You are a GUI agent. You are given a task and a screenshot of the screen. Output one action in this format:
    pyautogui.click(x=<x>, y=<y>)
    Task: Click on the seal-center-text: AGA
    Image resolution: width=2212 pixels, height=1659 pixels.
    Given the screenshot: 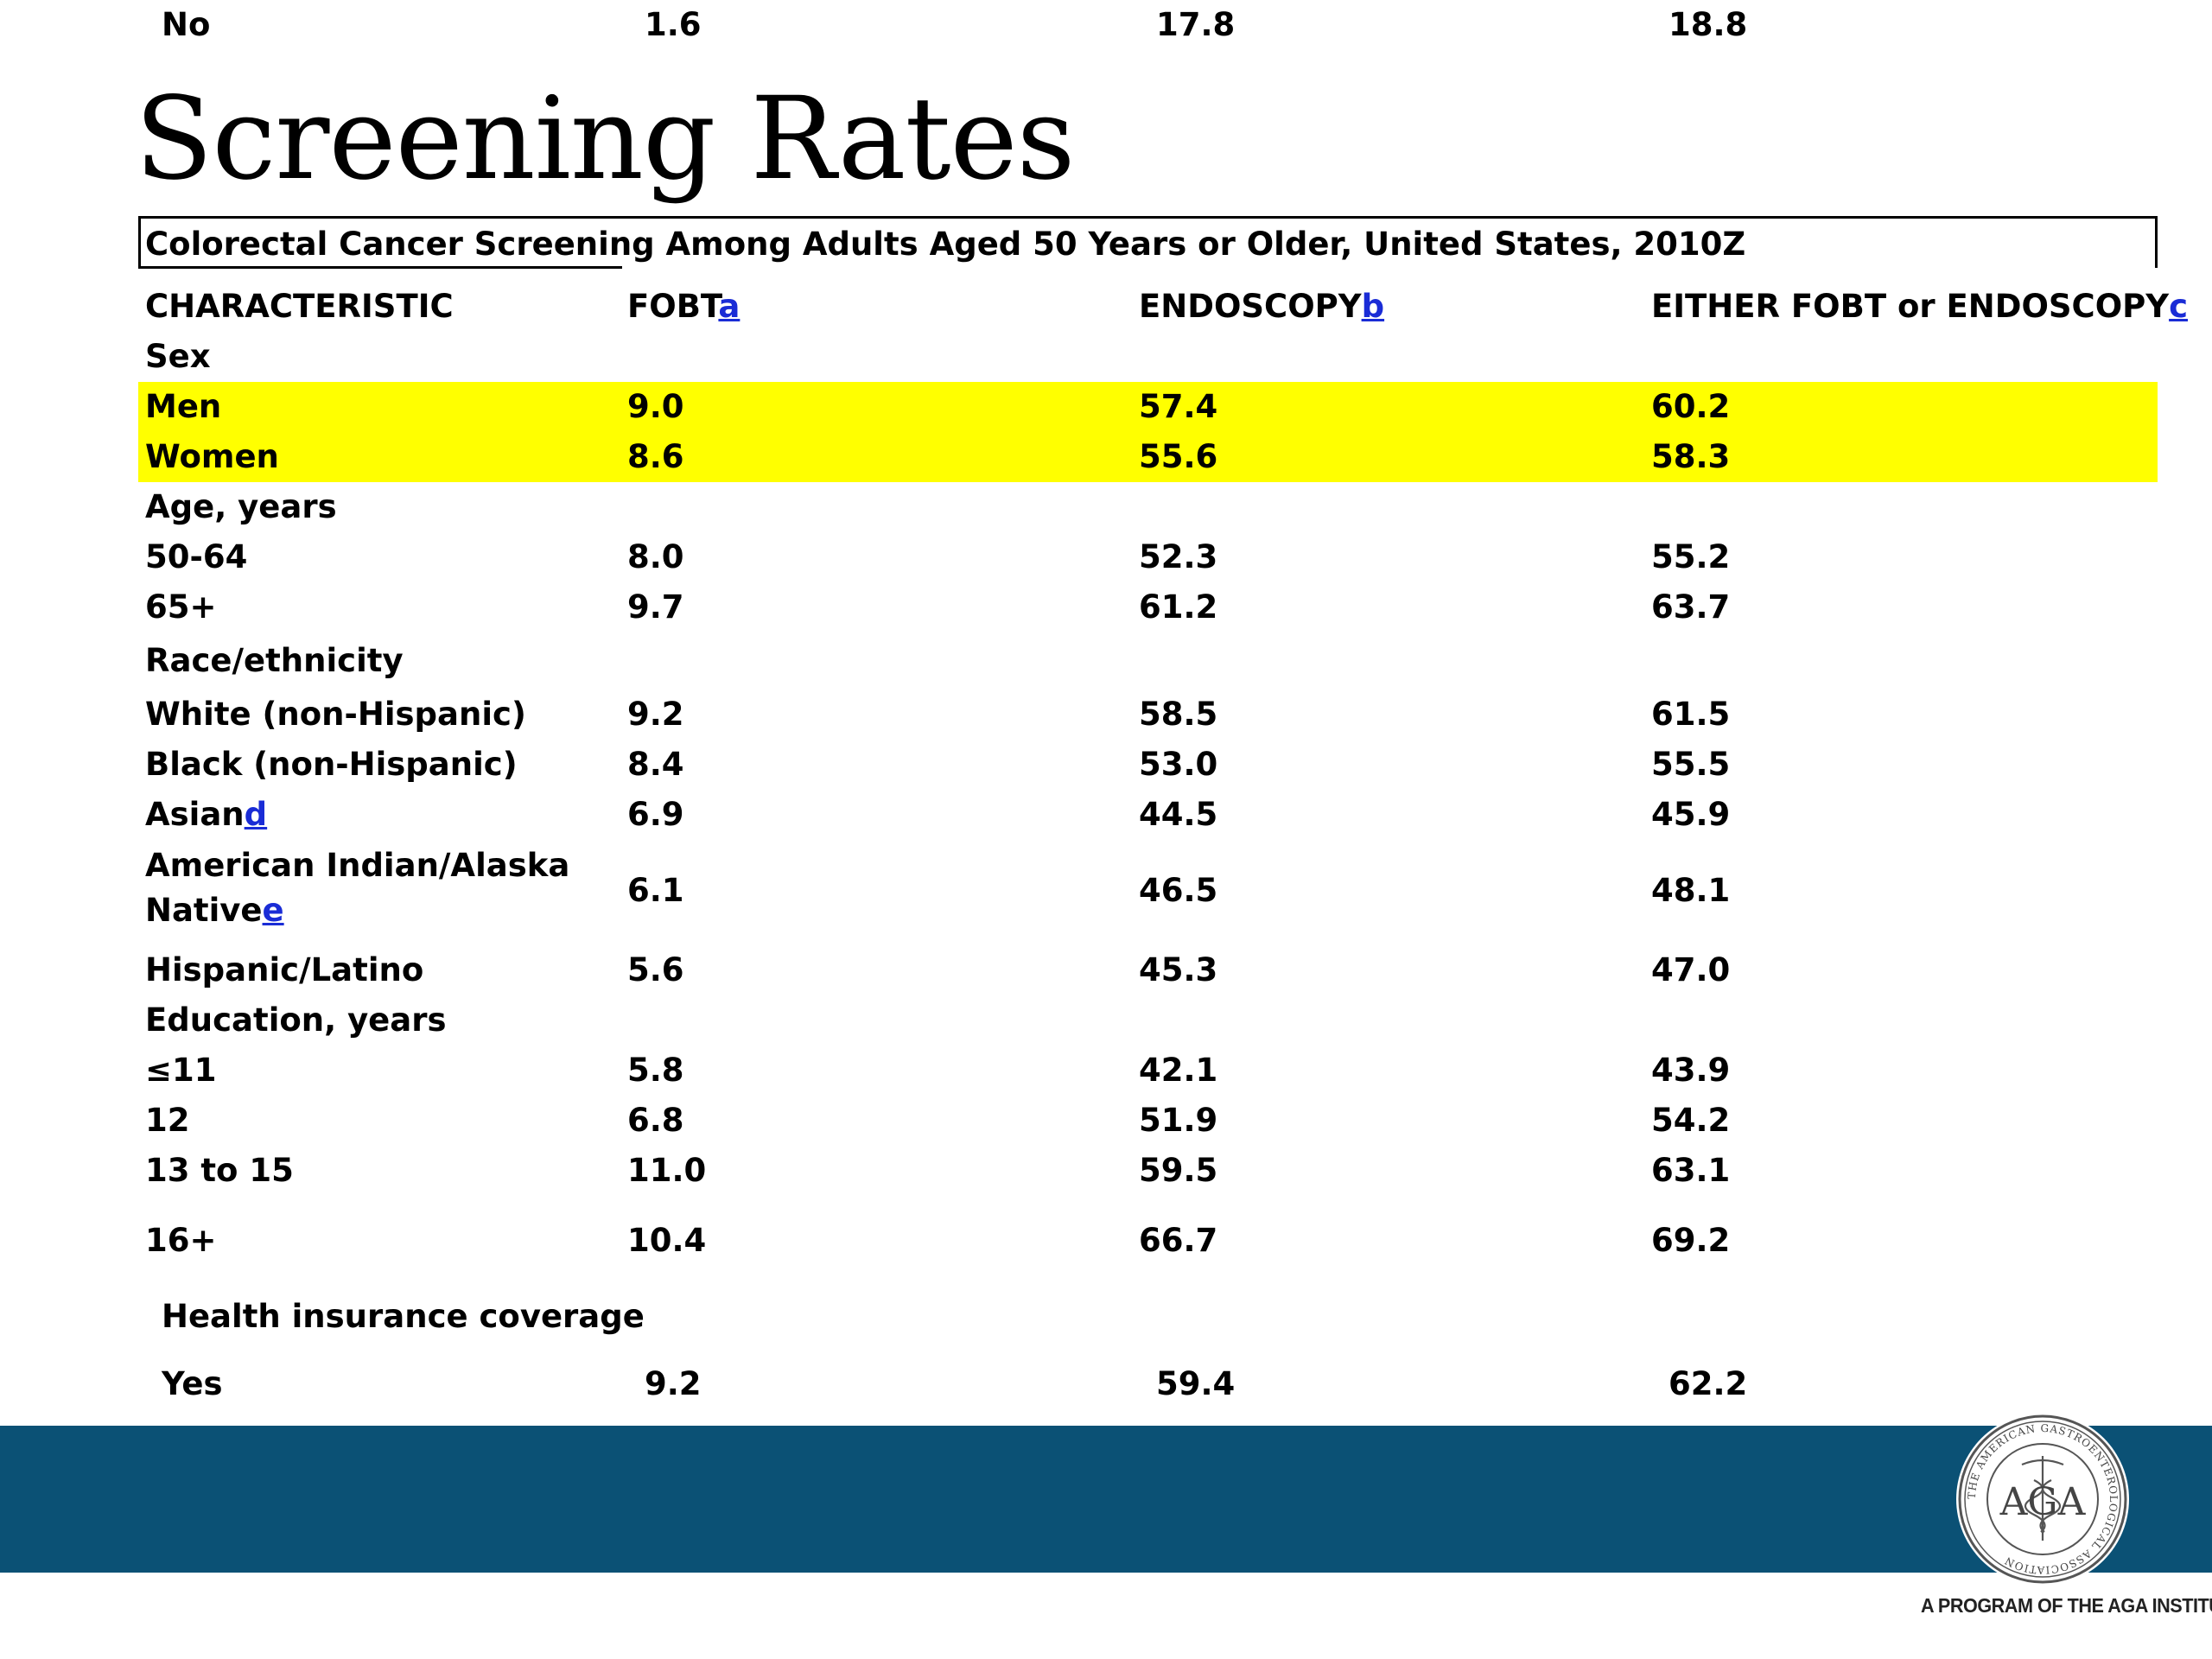 What is the action you would take?
    pyautogui.click(x=2043, y=1502)
    